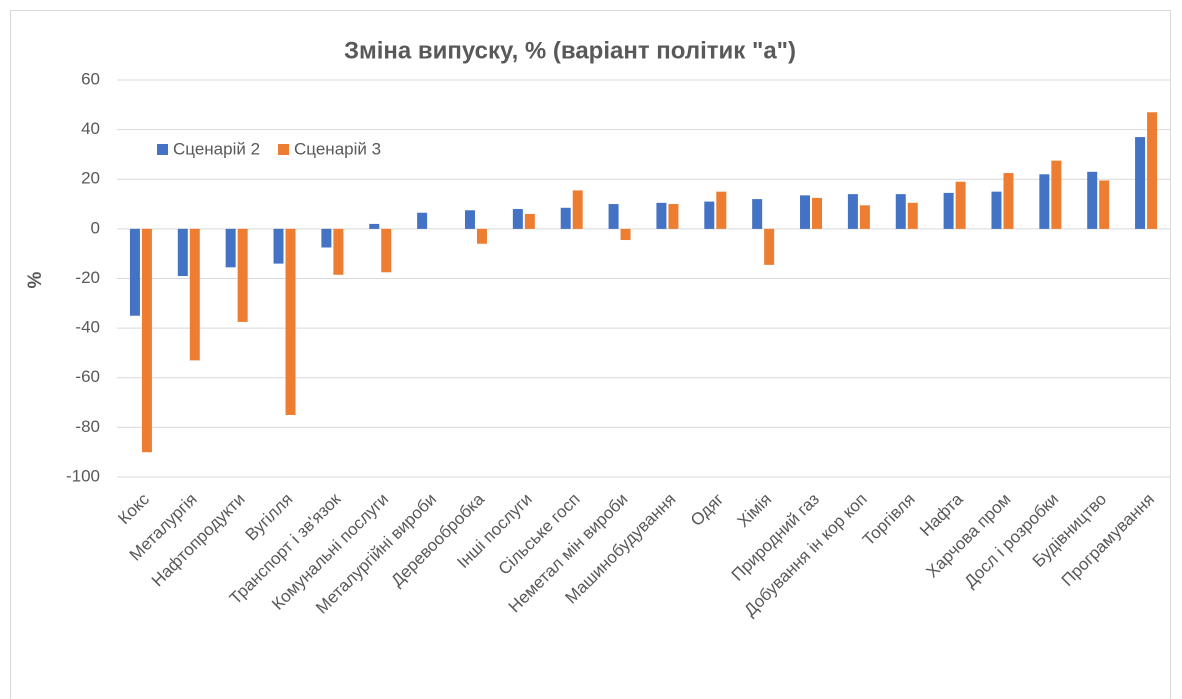 The width and height of the screenshot is (1182, 699). Describe the element at coordinates (87, 327) in the screenshot. I see `y-tick-label: -40` at that location.